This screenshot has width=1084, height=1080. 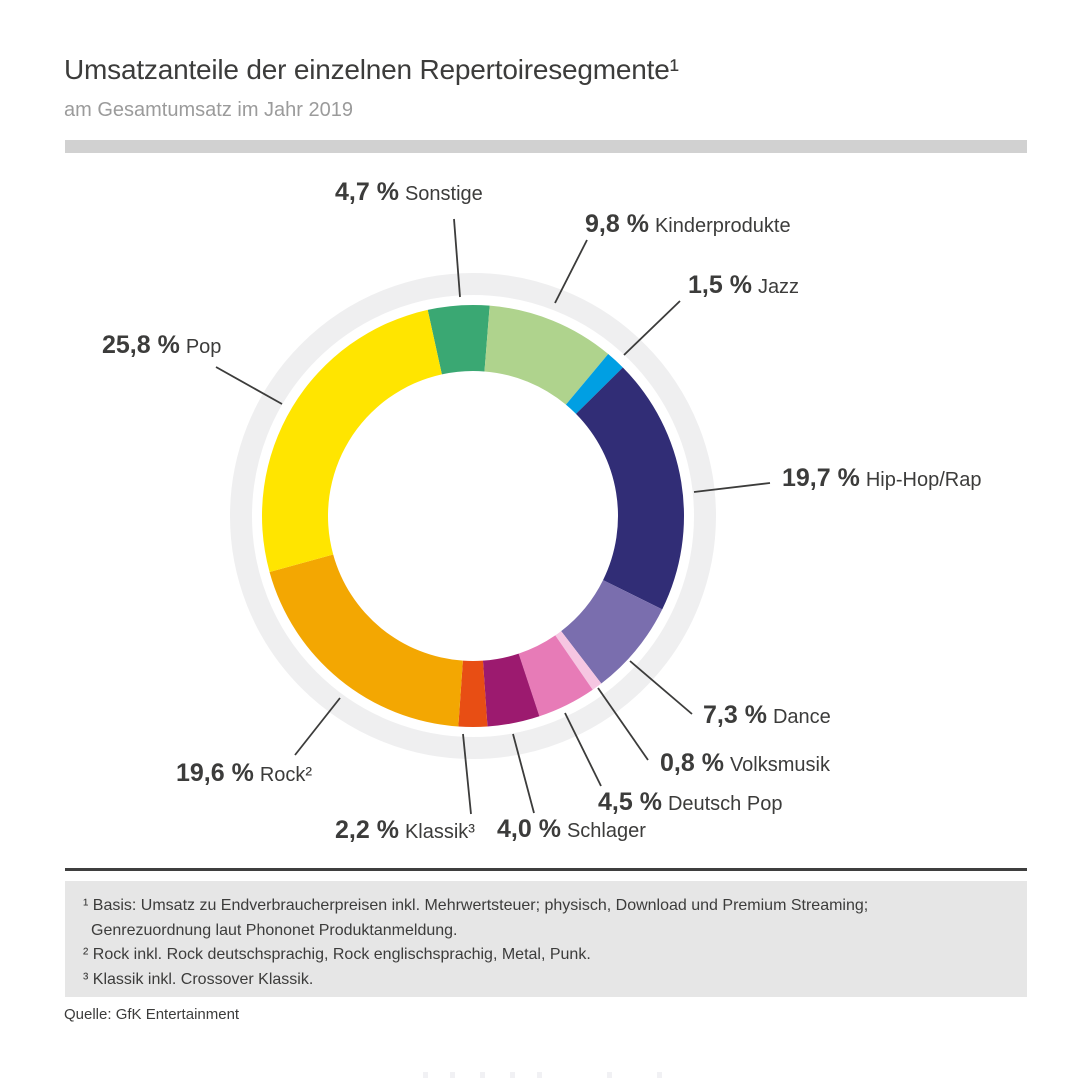 What do you see at coordinates (317, 726) in the screenshot?
I see `leader-line-rock` at bounding box center [317, 726].